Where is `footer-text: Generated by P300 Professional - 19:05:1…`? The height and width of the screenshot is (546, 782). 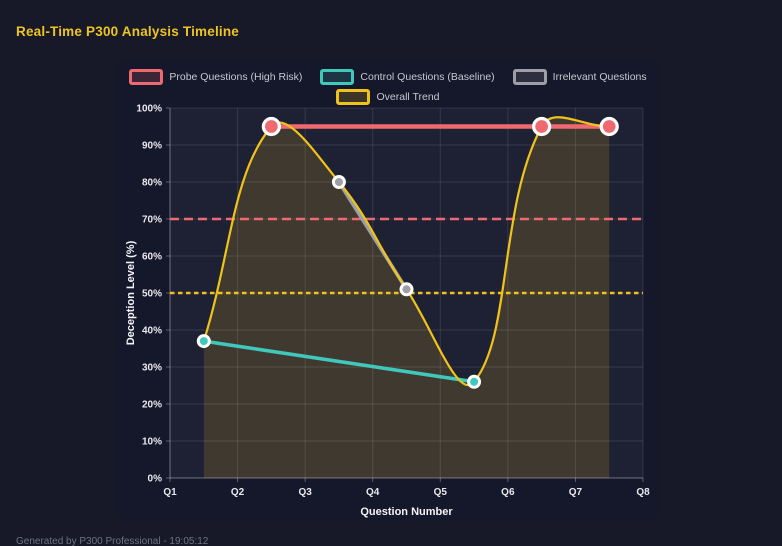
footer-text: Generated by P300 Professional - 19:05:1… is located at coordinates (112, 541).